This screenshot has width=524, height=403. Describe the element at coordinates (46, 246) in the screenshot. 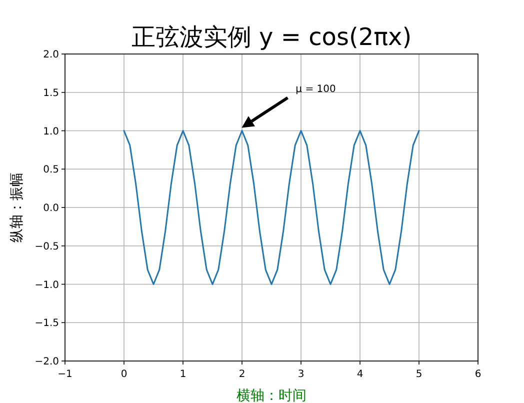

I see `y-tick-label: −0.5` at that location.